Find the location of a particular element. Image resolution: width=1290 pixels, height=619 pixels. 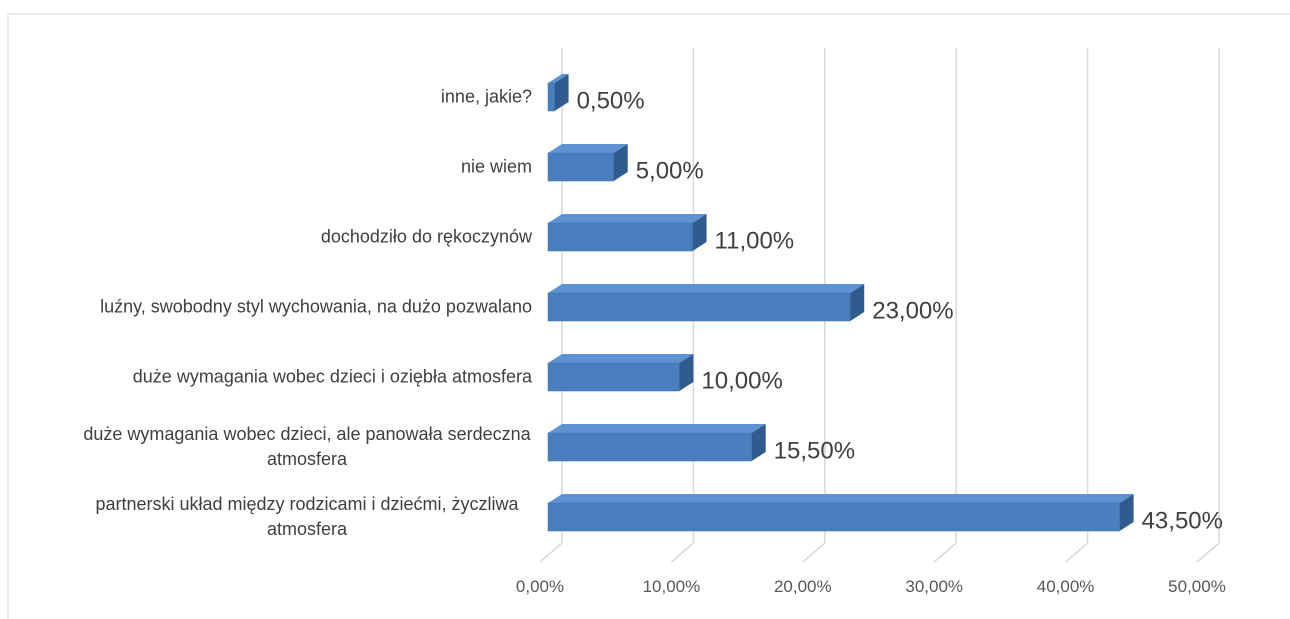

value-label: 11,00% is located at coordinates (755, 240).